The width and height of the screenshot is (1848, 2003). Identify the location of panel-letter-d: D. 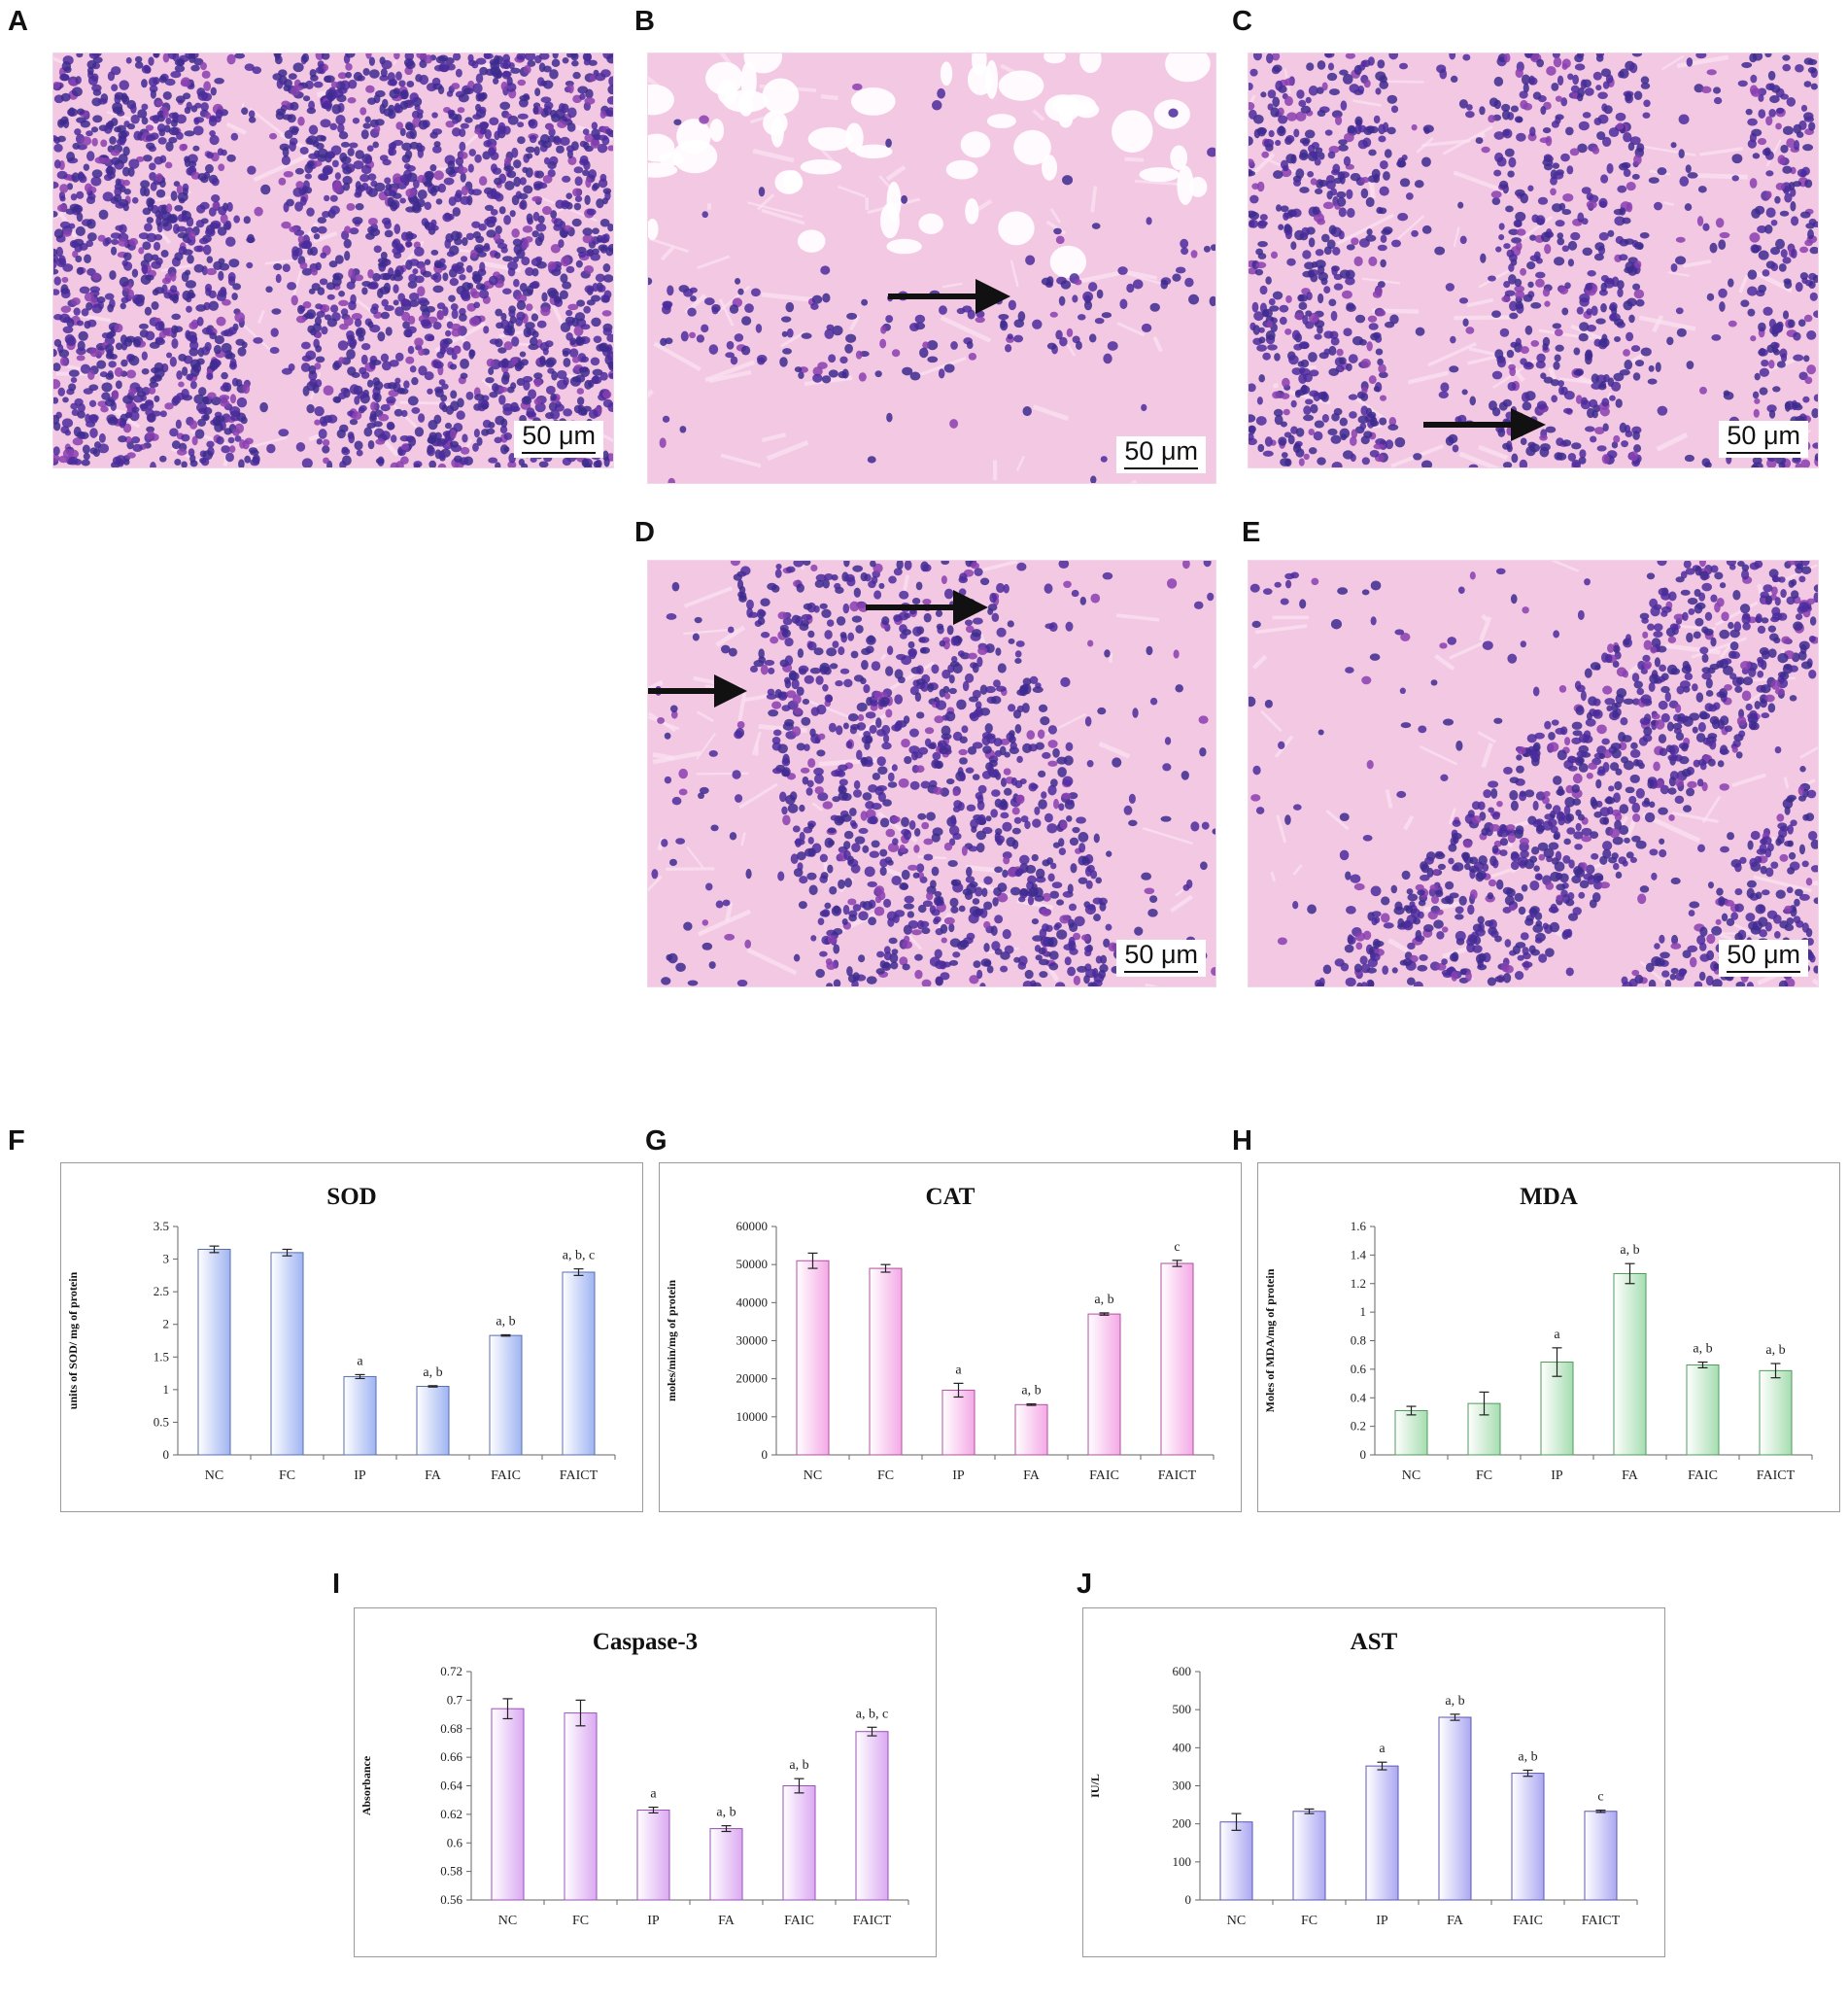
(644, 533).